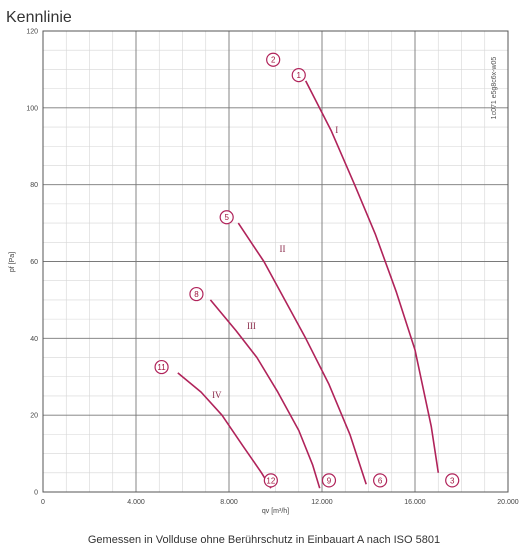  I want to click on x-tick-label: 8.000, so click(229, 502).